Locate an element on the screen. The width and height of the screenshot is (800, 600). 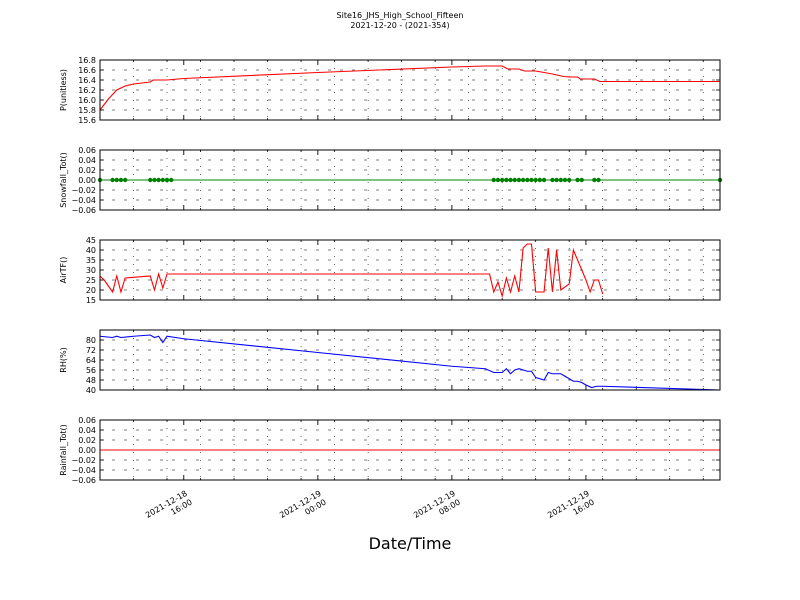
panel-2-ytick-label: −0.02 is located at coordinates (83, 190).